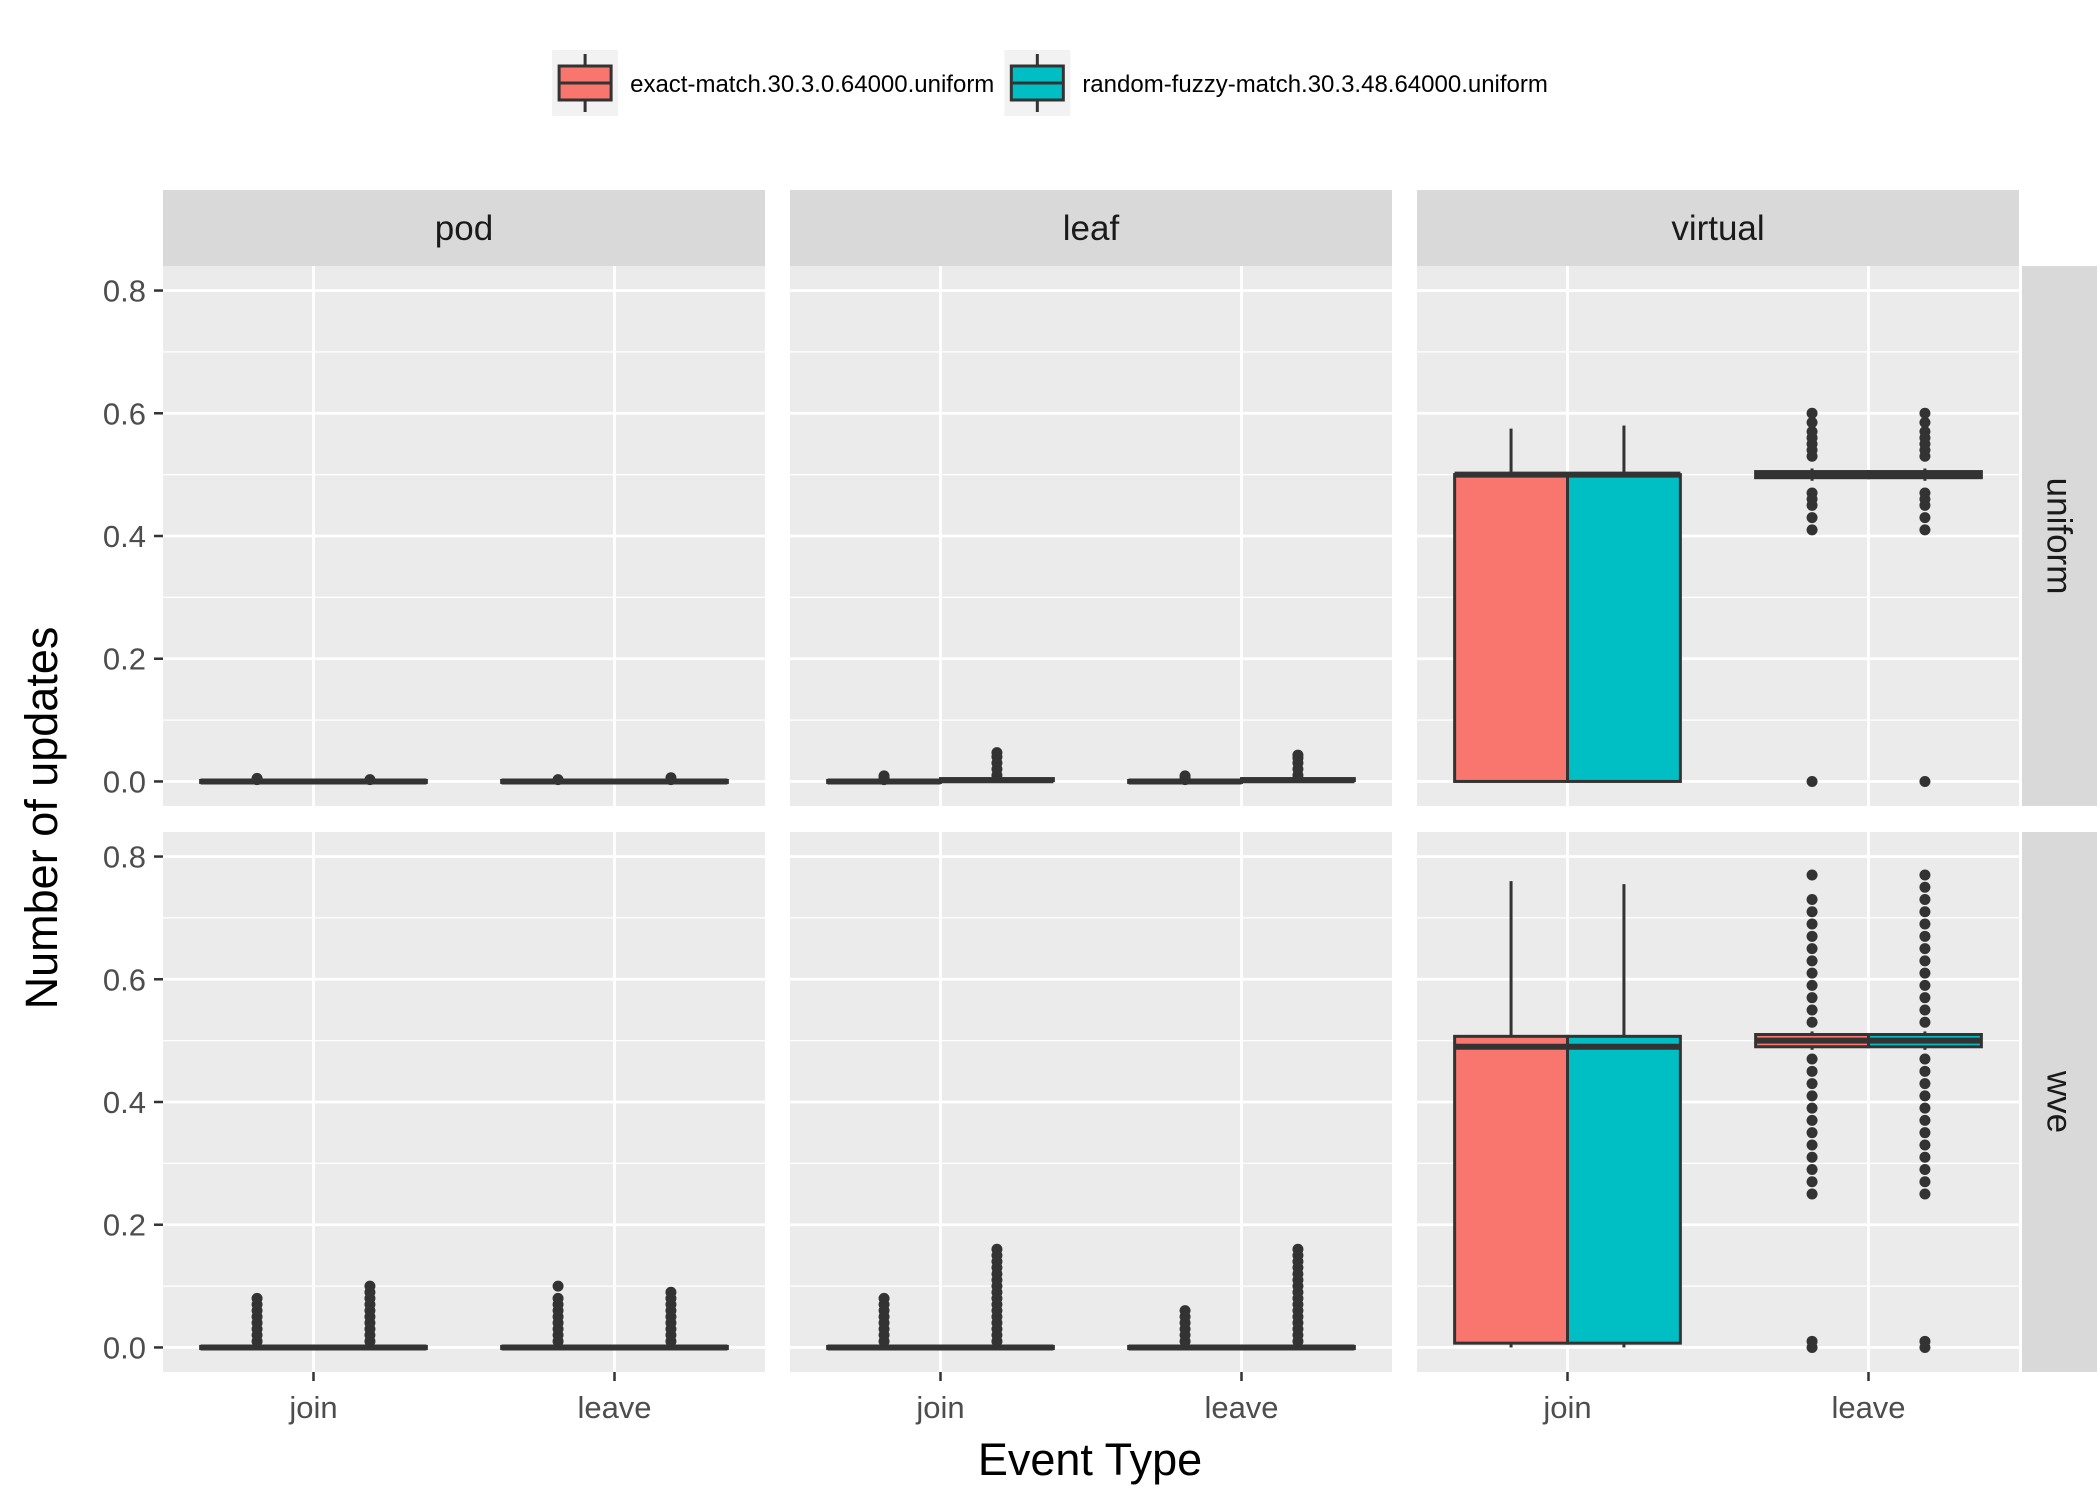 Image resolution: width=2100 pixels, height=1500 pixels. What do you see at coordinates (1091, 766) in the screenshot?
I see `boxes-uniform-leaf` at bounding box center [1091, 766].